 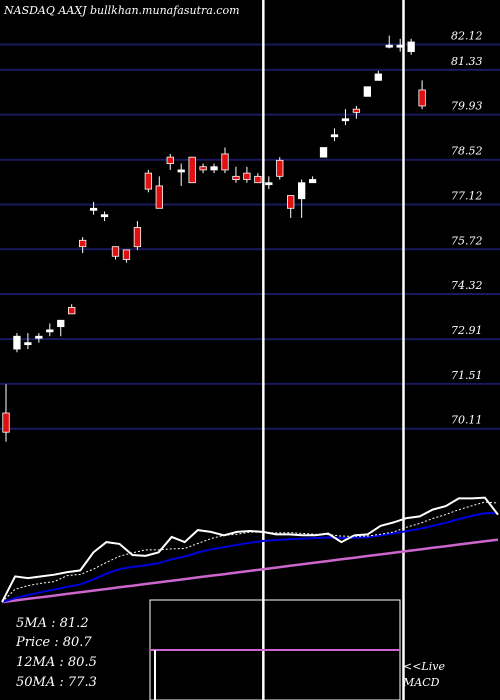 What do you see at coordinates (77, 642) in the screenshot?
I see `legend-price-value: 80.7` at bounding box center [77, 642].